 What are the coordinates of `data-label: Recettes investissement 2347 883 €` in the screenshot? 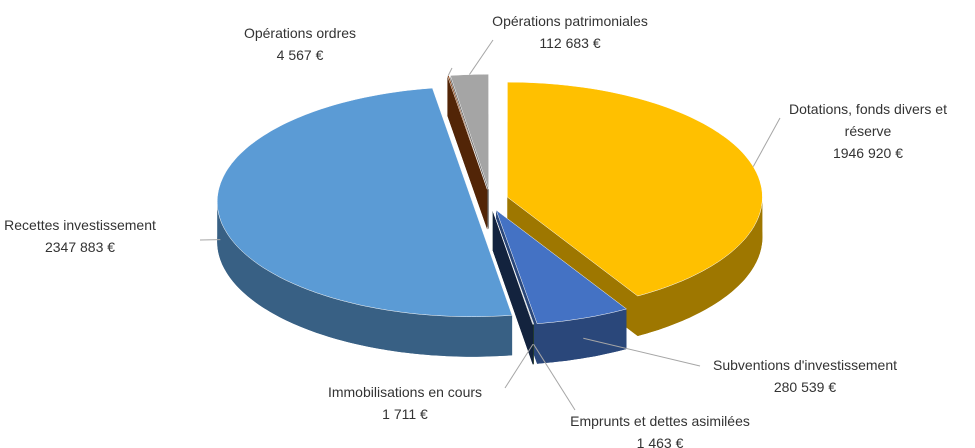 It's located at (80, 236).